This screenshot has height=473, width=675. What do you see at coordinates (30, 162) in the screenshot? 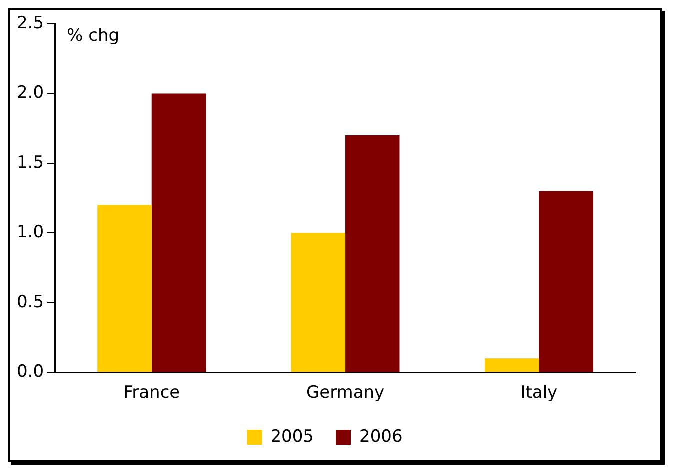
I see `y-tick-label: 1.5` at bounding box center [30, 162].